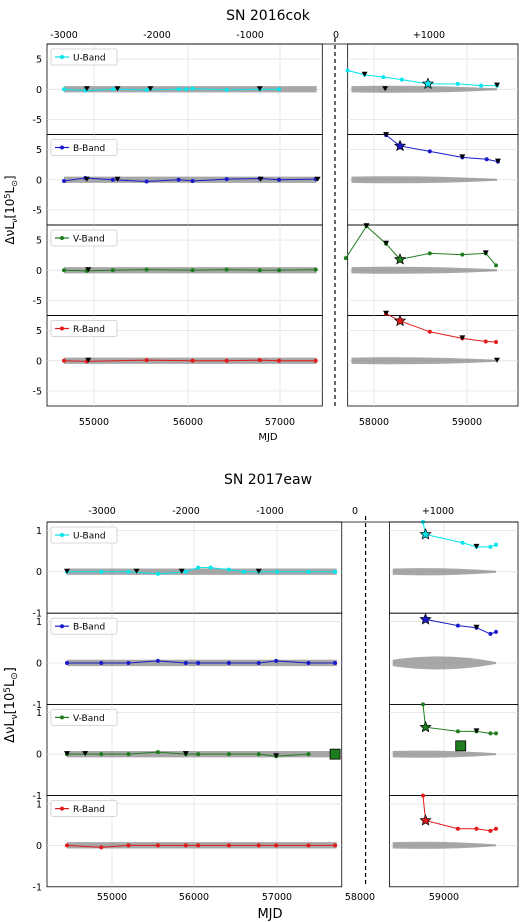  What do you see at coordinates (89, 59) in the screenshot?
I see `legend-label: U-Band` at bounding box center [89, 59].